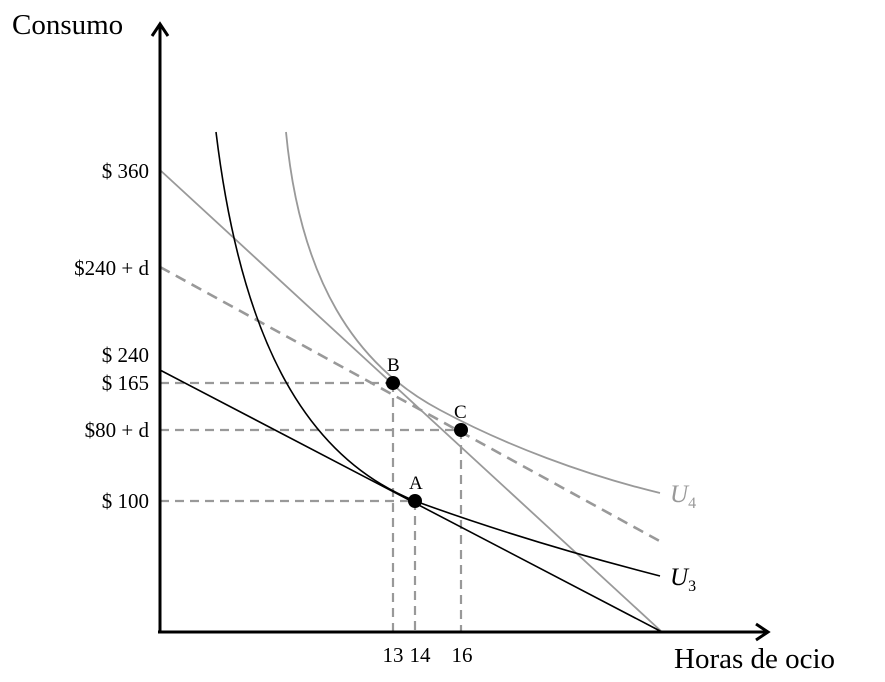 Image resolution: width=885 pixels, height=682 pixels. Describe the element at coordinates (754, 659) in the screenshot. I see `x-axis-title: Horas de ocio` at that location.